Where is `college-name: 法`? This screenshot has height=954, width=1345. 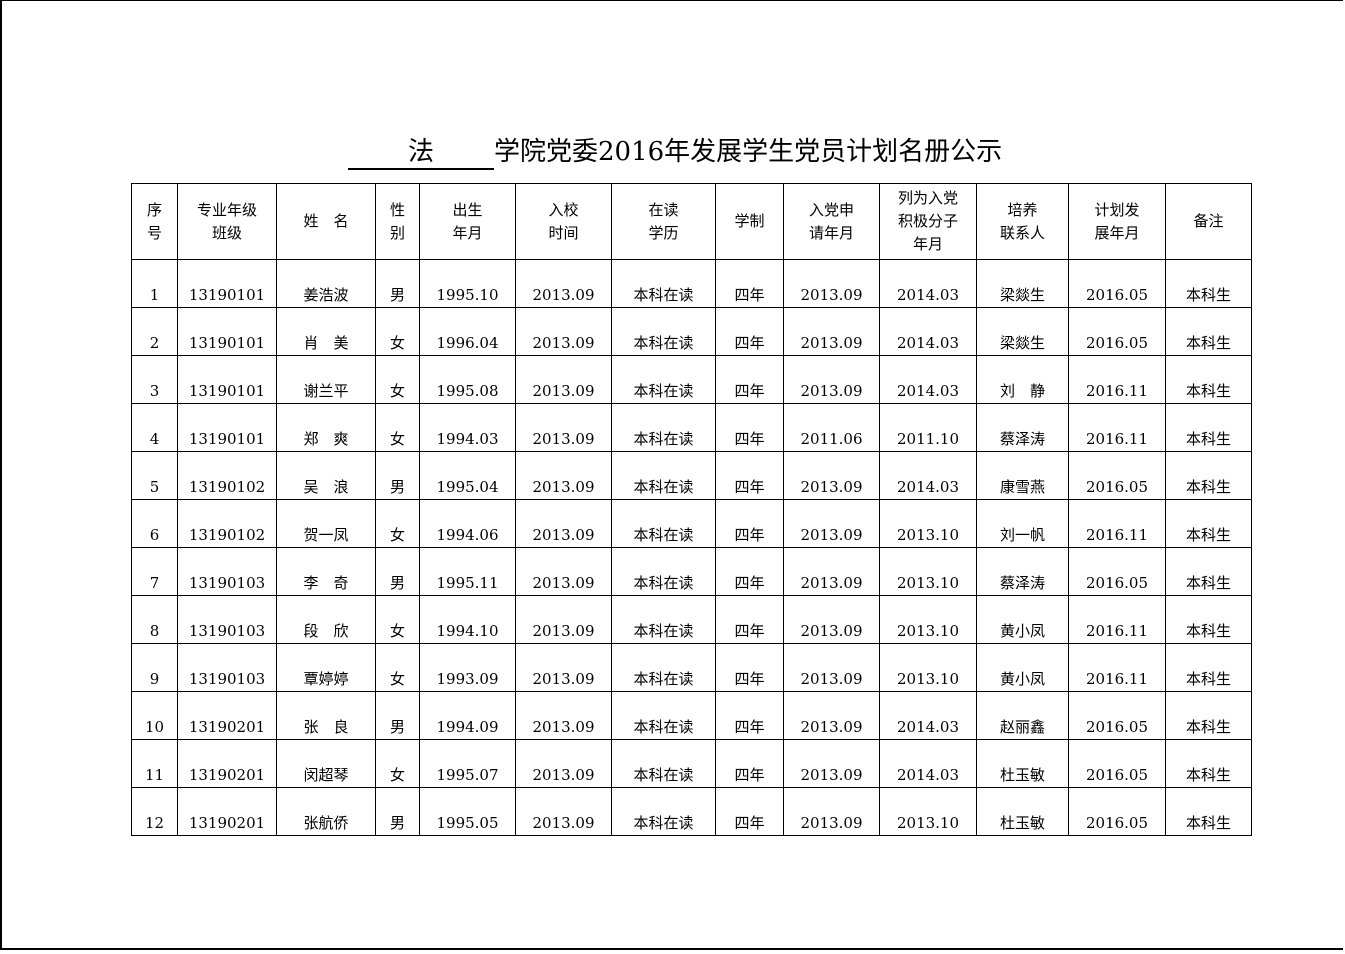 college-name: 法 is located at coordinates (421, 153).